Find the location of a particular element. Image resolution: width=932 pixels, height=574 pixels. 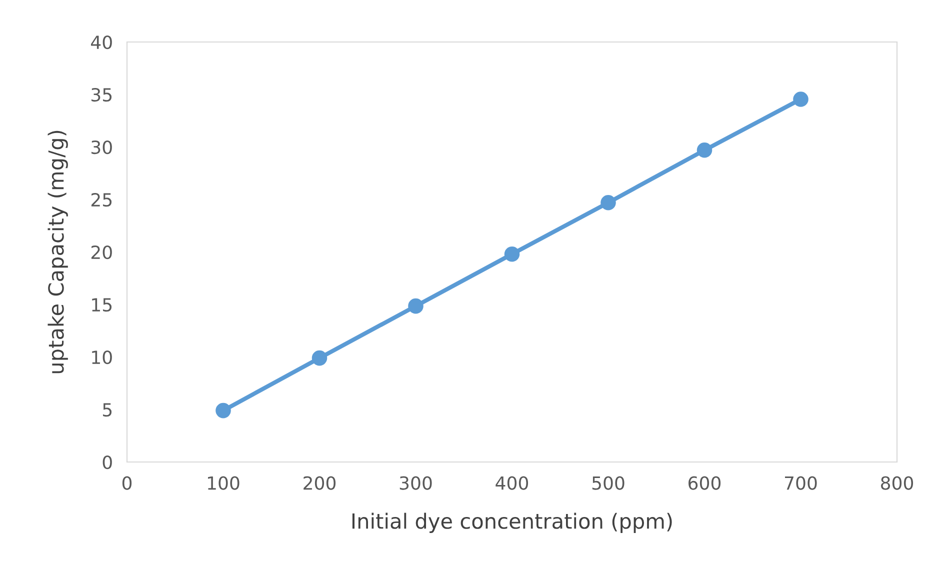

y-tick-label: 20 is located at coordinates (101, 252).